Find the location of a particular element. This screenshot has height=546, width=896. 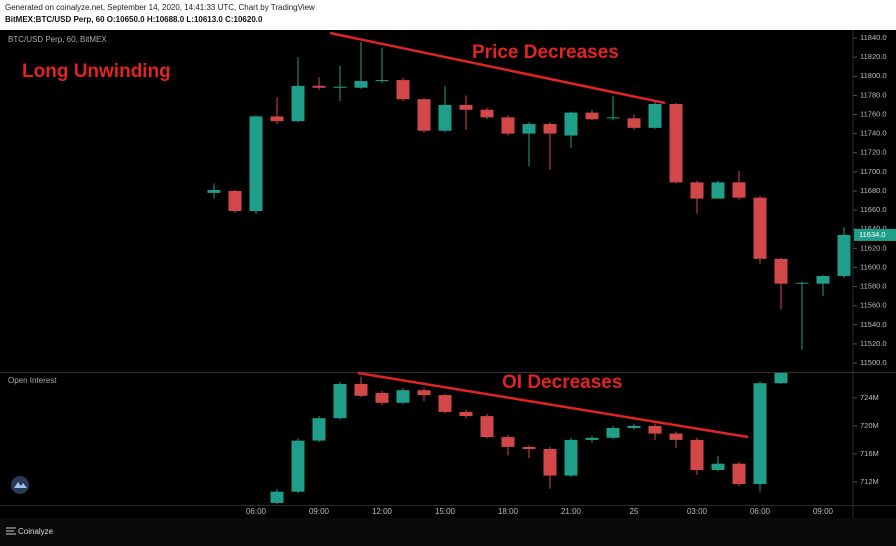

y-tick-label: 11660.0 is located at coordinates (873, 209).